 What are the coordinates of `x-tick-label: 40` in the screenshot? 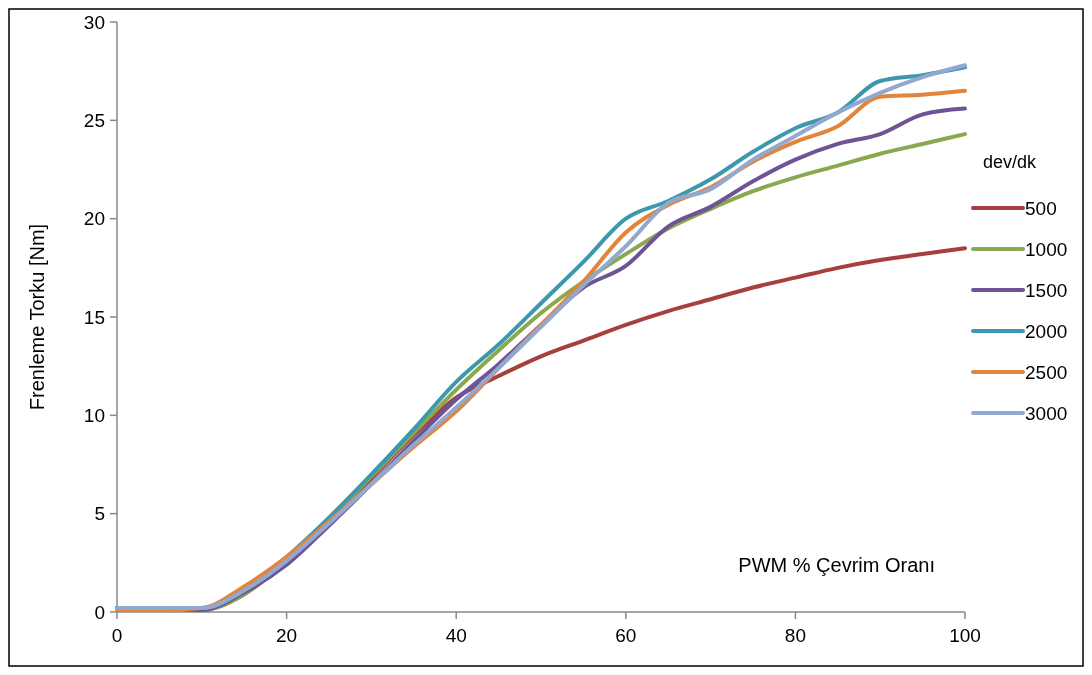 It's located at (456, 635).